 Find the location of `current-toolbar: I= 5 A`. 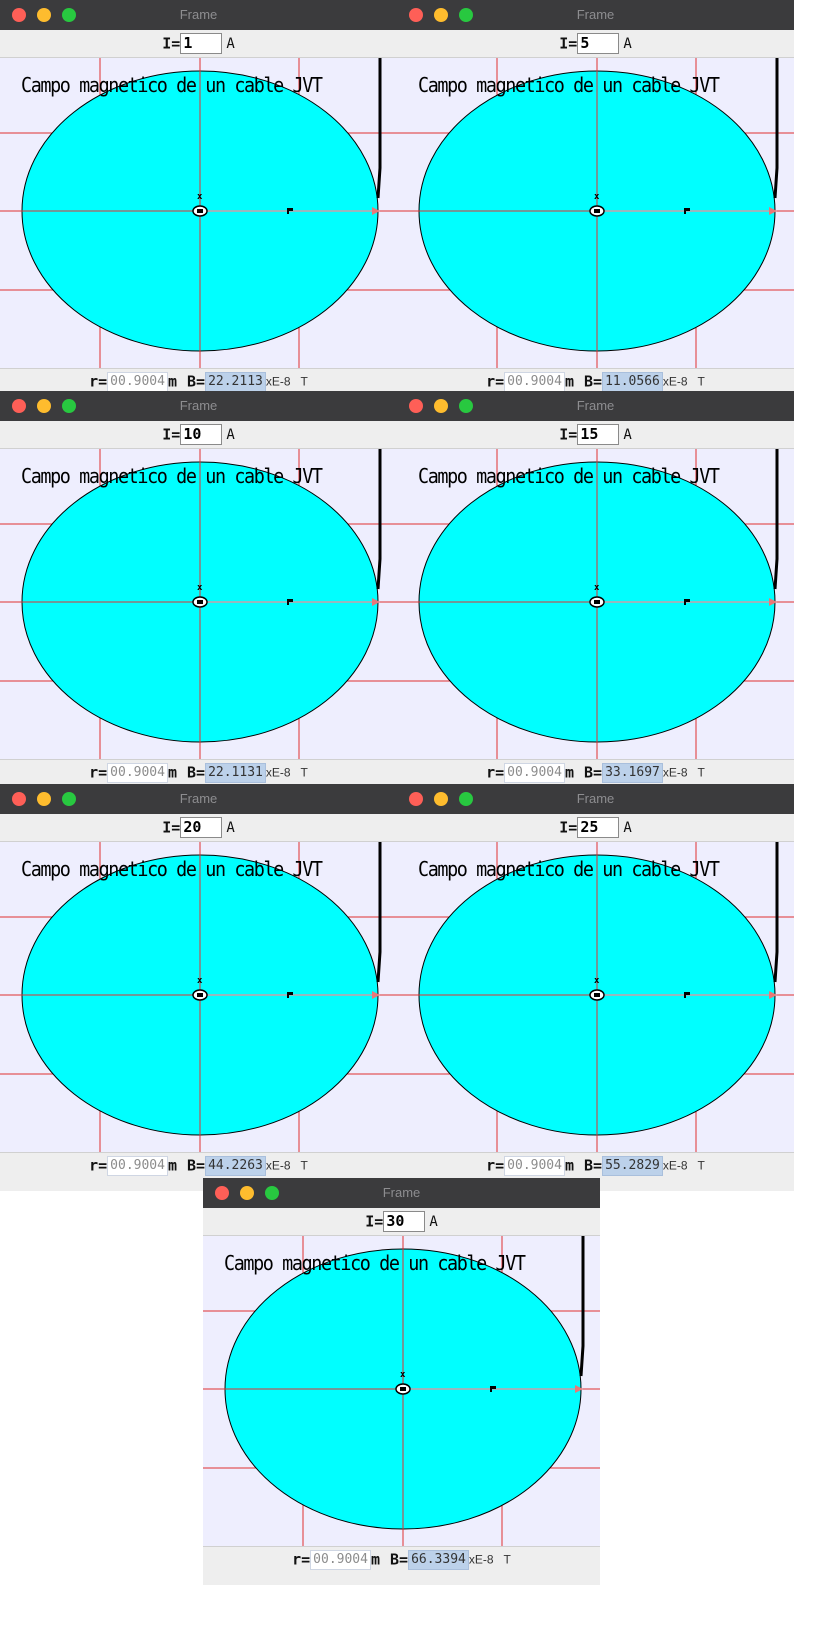

current-toolbar: I= 5 A is located at coordinates (595, 44).